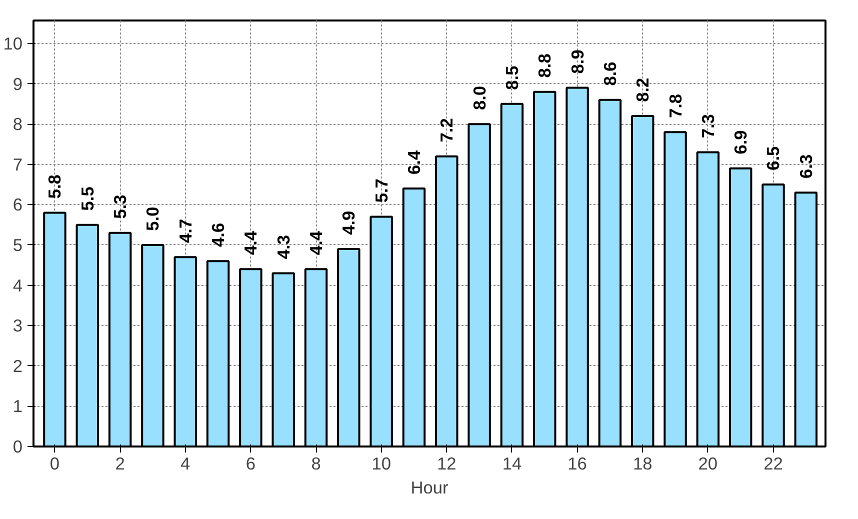 The image size is (858, 519). Describe the element at coordinates (381, 464) in the screenshot. I see `x-tick-label: 10` at that location.